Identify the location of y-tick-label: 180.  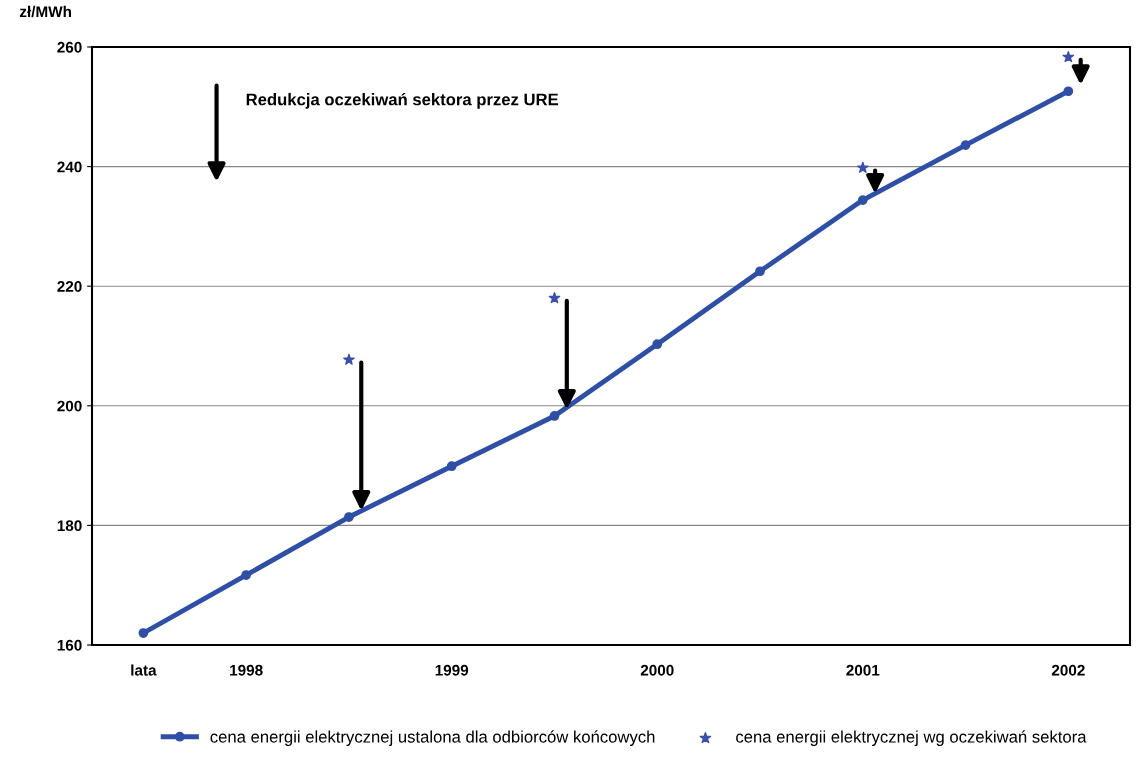
(69, 526).